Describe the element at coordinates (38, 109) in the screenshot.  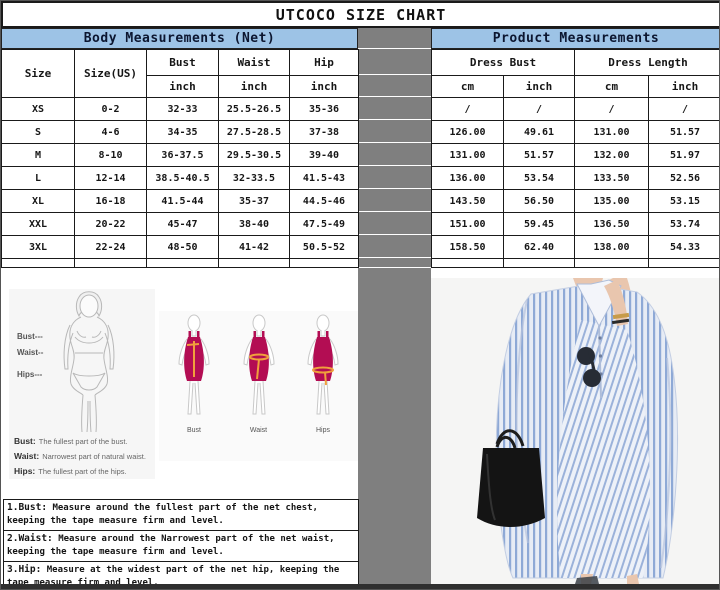
I see `cell-size: XS` at that location.